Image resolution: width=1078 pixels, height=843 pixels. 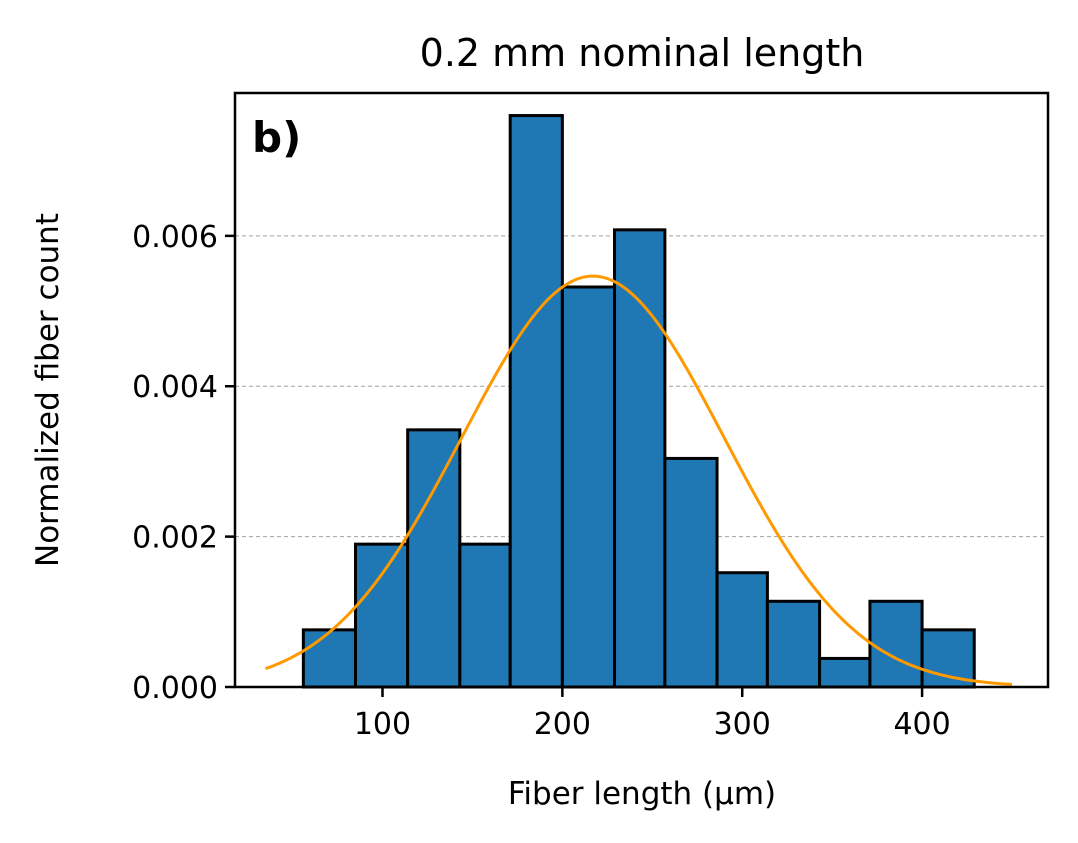 What do you see at coordinates (921, 724) in the screenshot?
I see `x-tick-label-3: 400` at bounding box center [921, 724].